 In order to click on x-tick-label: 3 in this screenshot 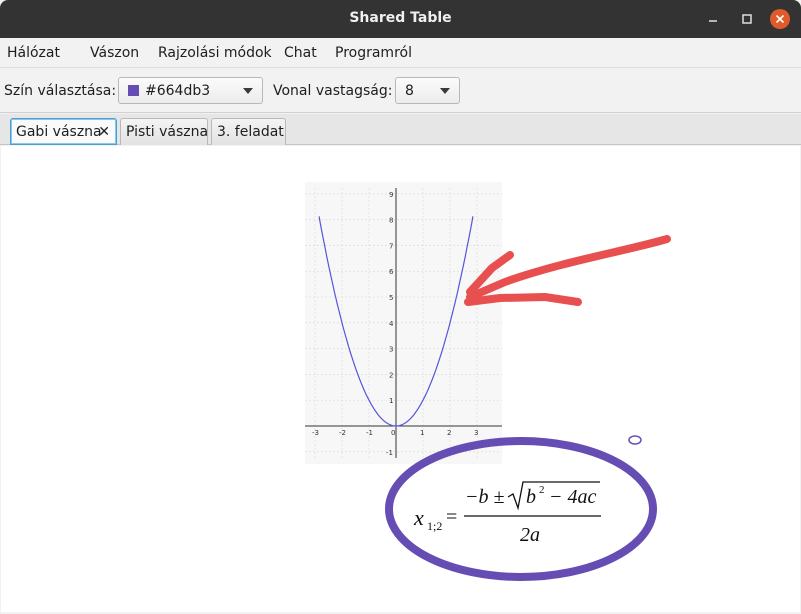, I will do `click(476, 433)`.